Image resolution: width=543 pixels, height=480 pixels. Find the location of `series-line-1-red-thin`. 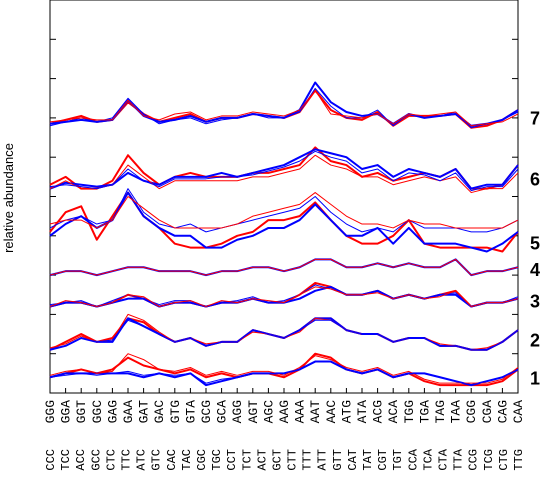

series-line-1-red-thin is located at coordinates (284, 368).